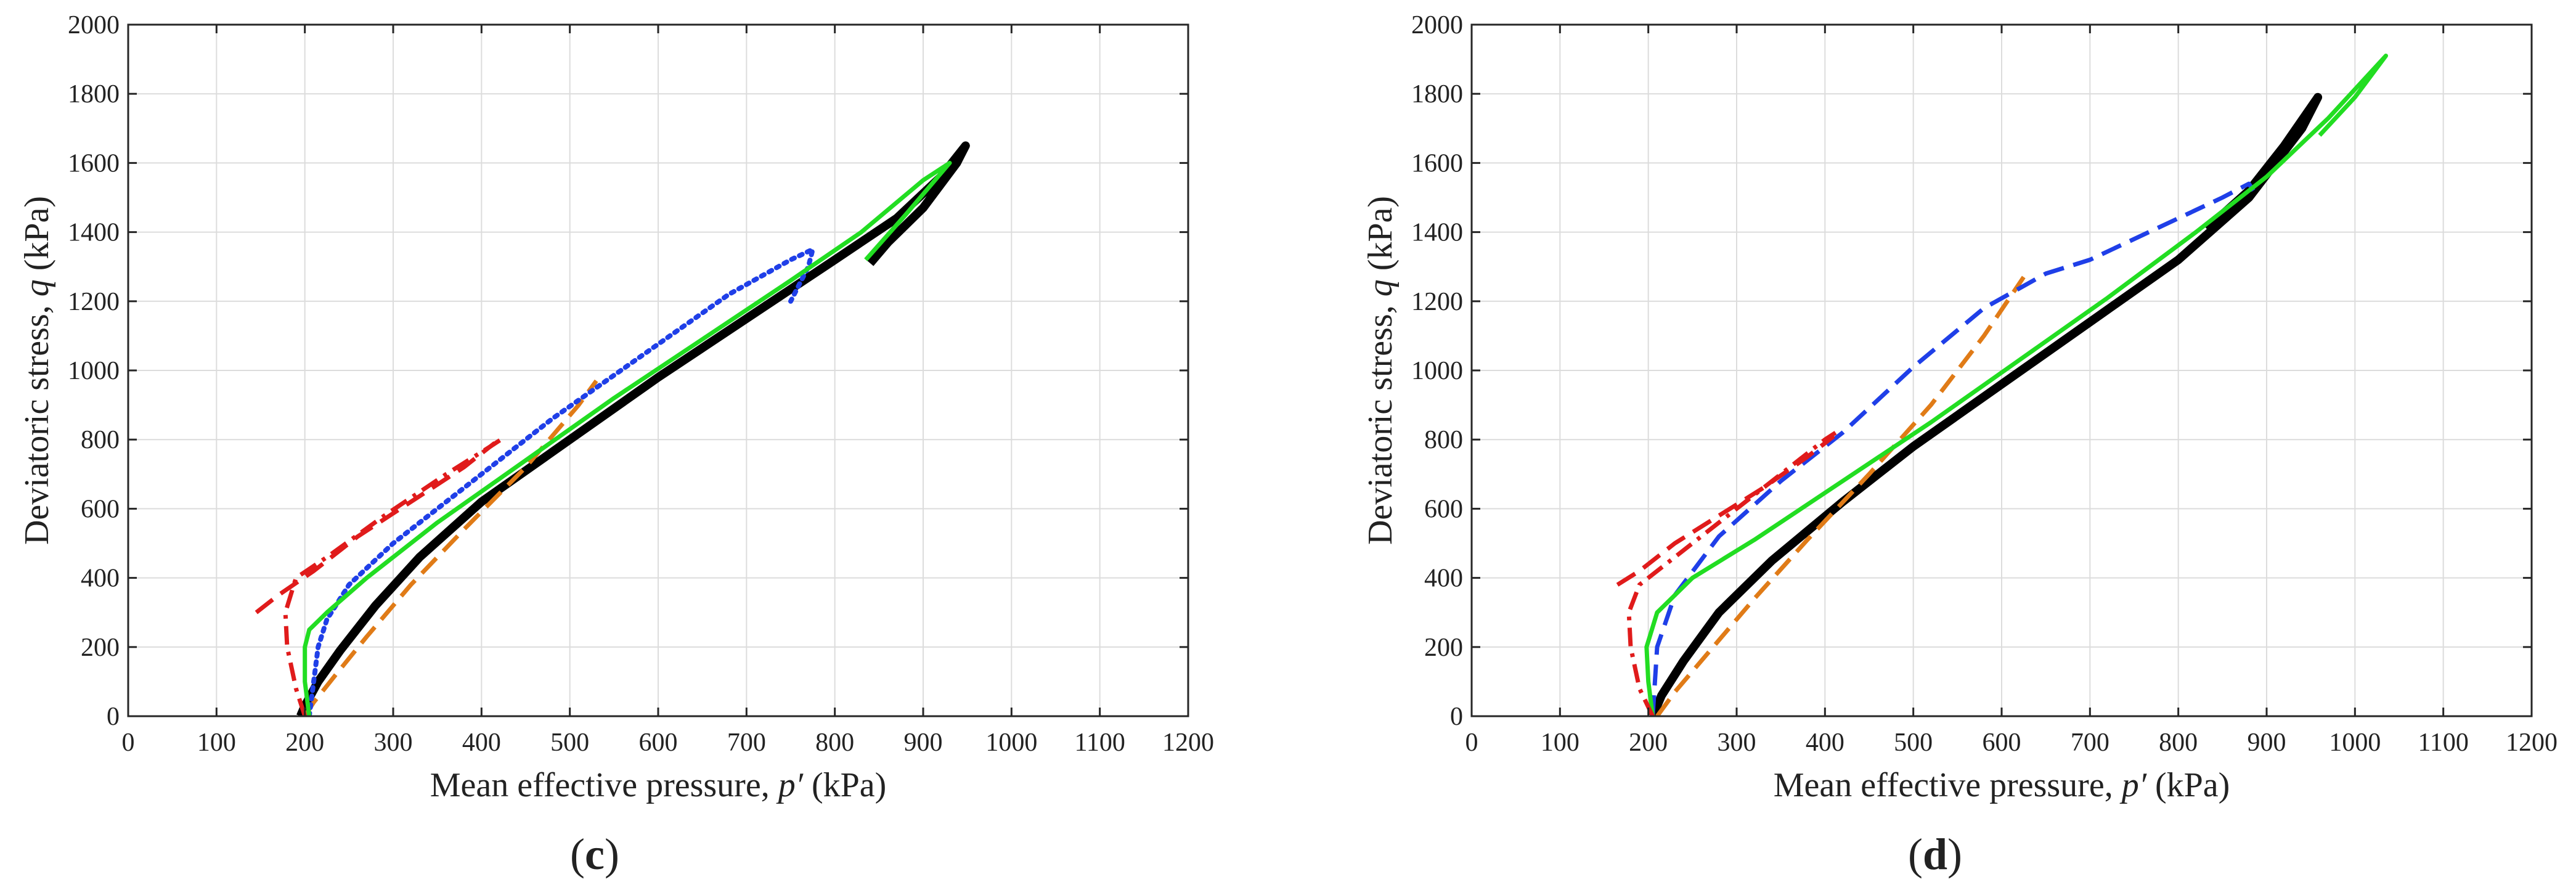 The image size is (2576, 890). What do you see at coordinates (1935, 854) in the screenshot?
I see `panel-label: (d)` at bounding box center [1935, 854].